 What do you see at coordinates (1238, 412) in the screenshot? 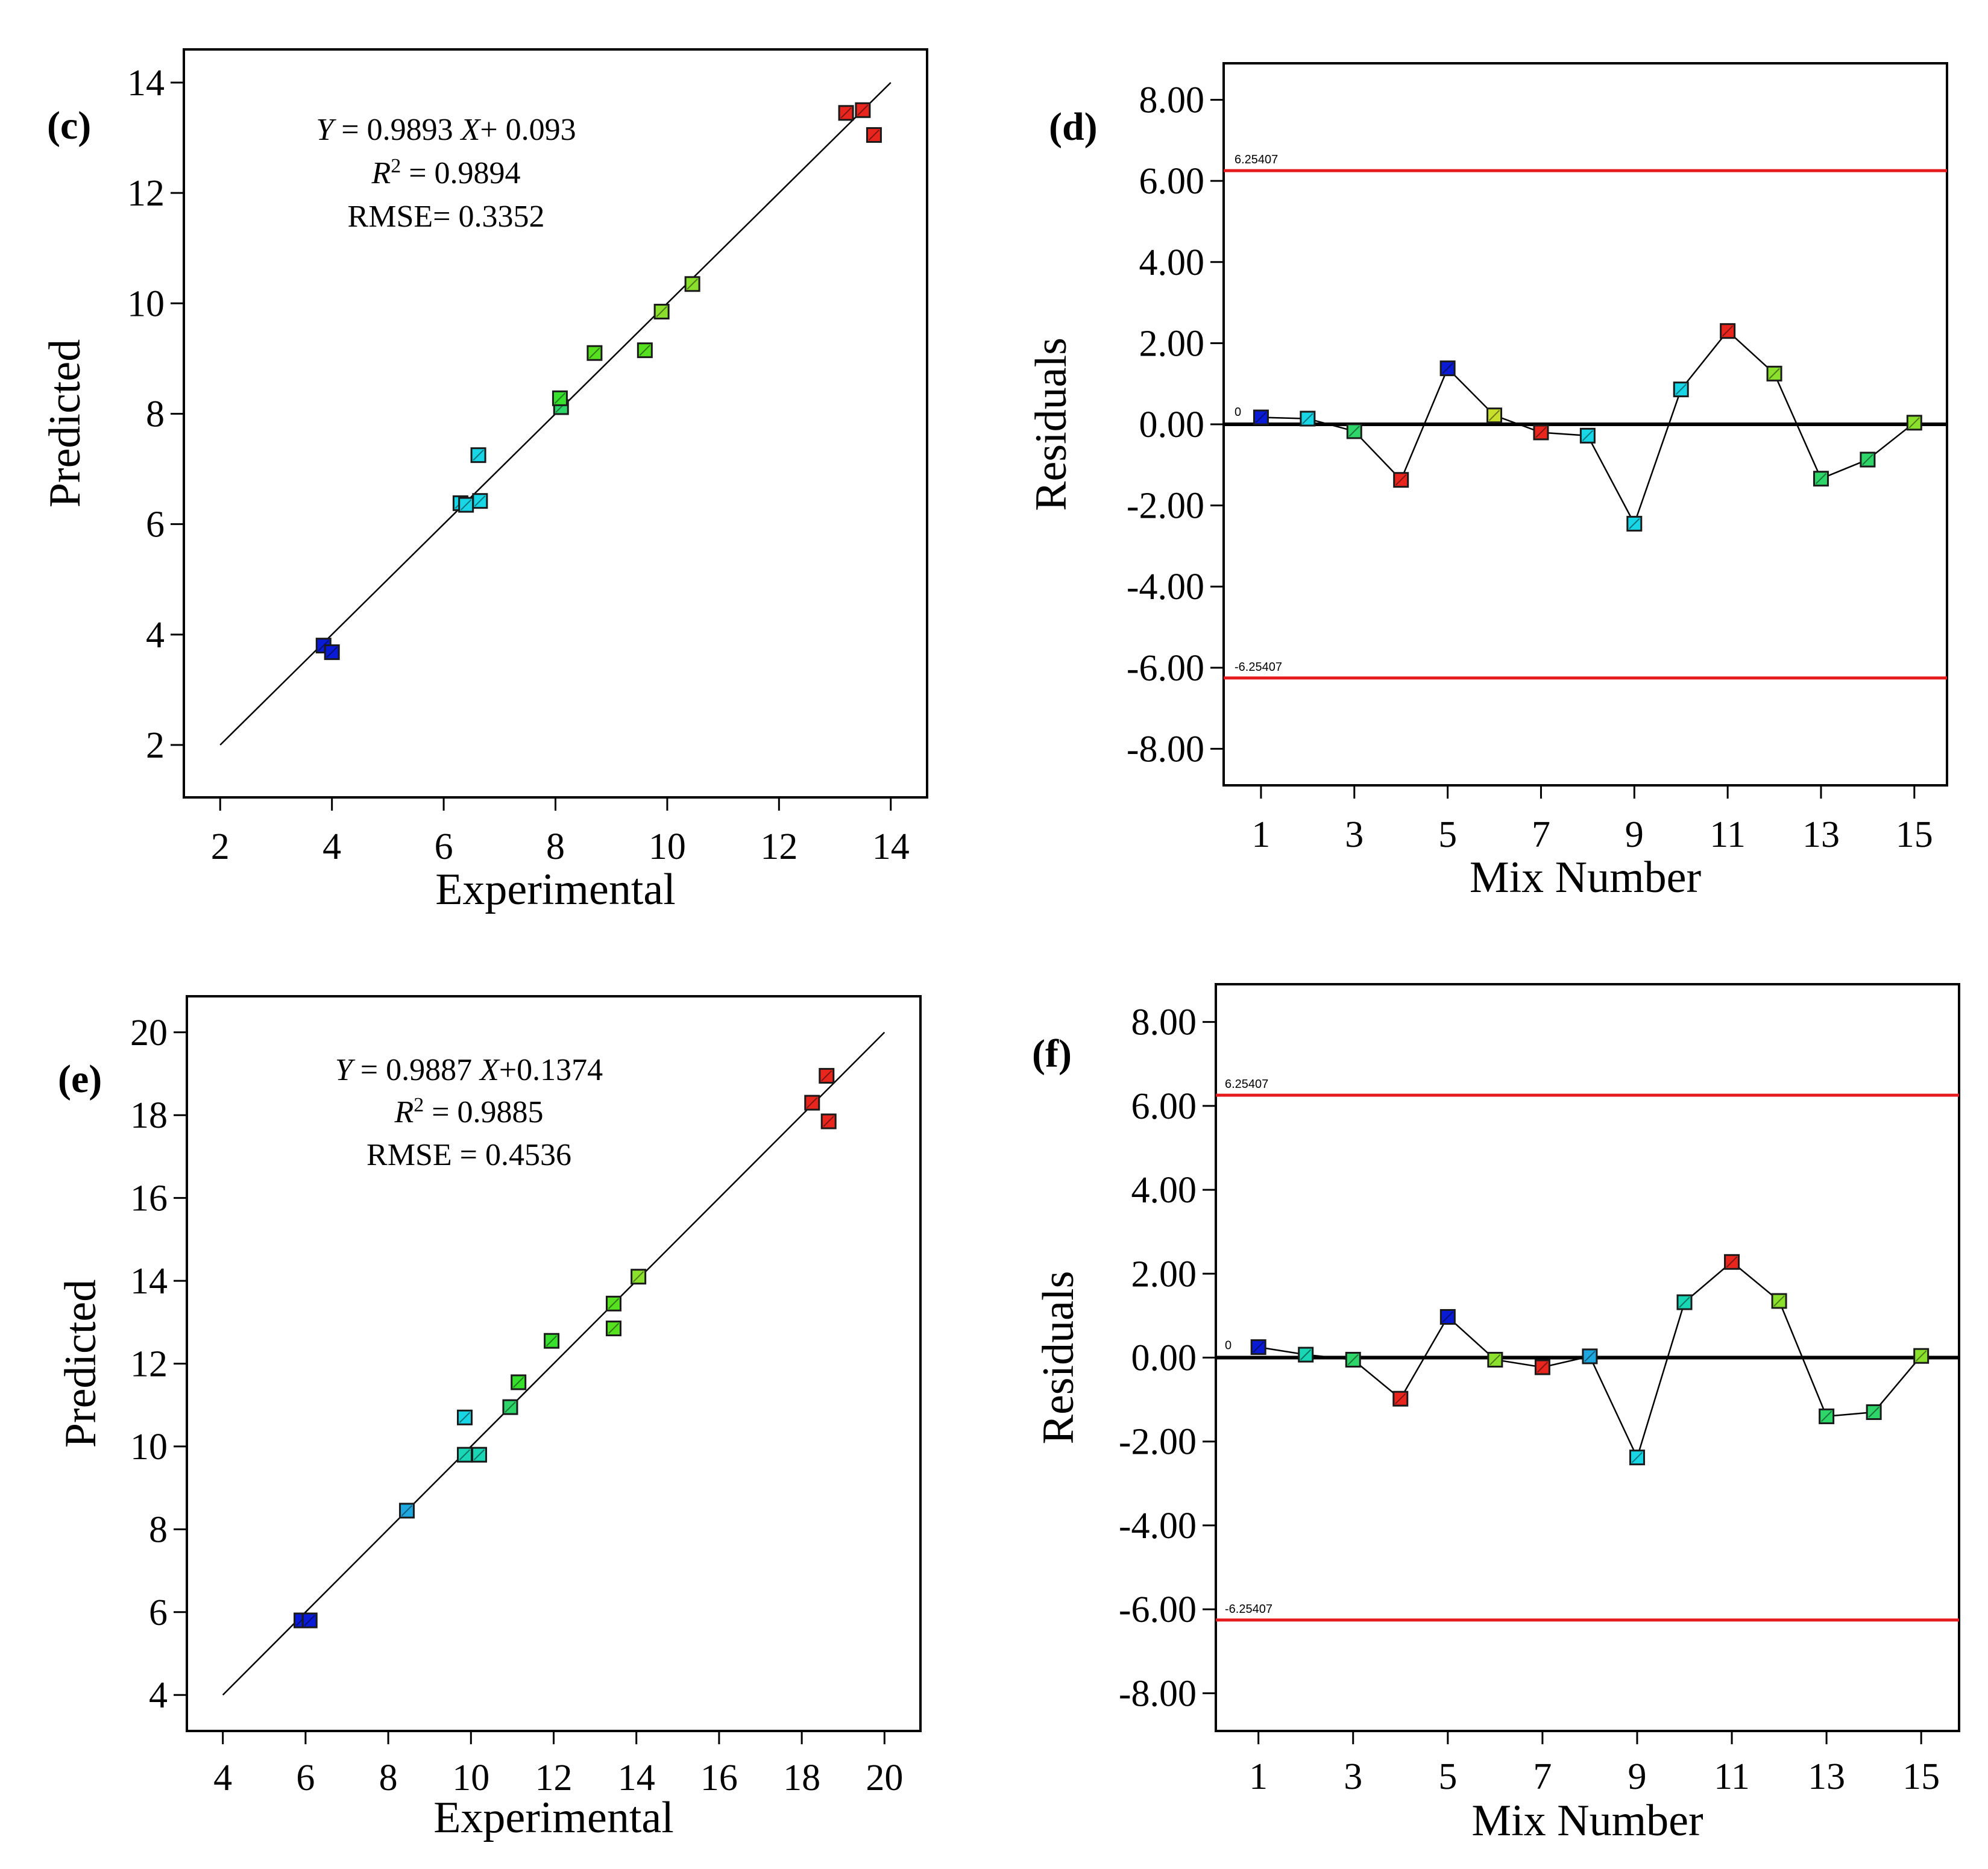
I see `zero-label: 0` at bounding box center [1238, 412].